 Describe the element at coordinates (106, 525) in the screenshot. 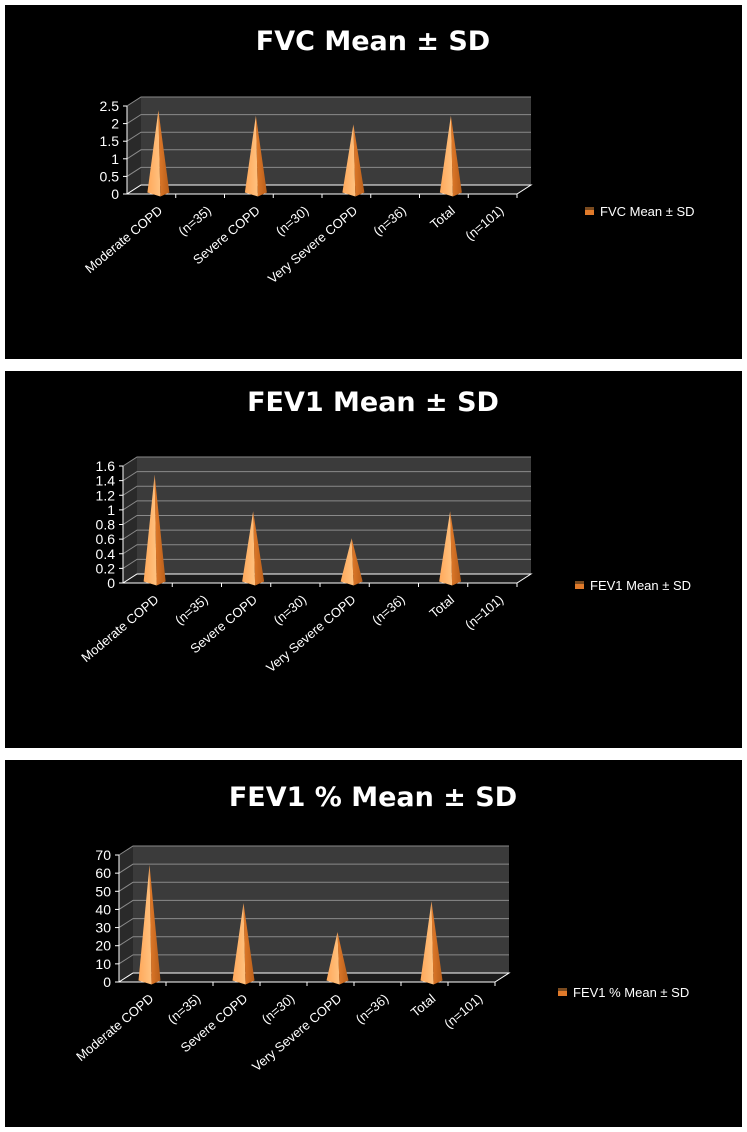

I see `y-tick-label: 0.8` at that location.